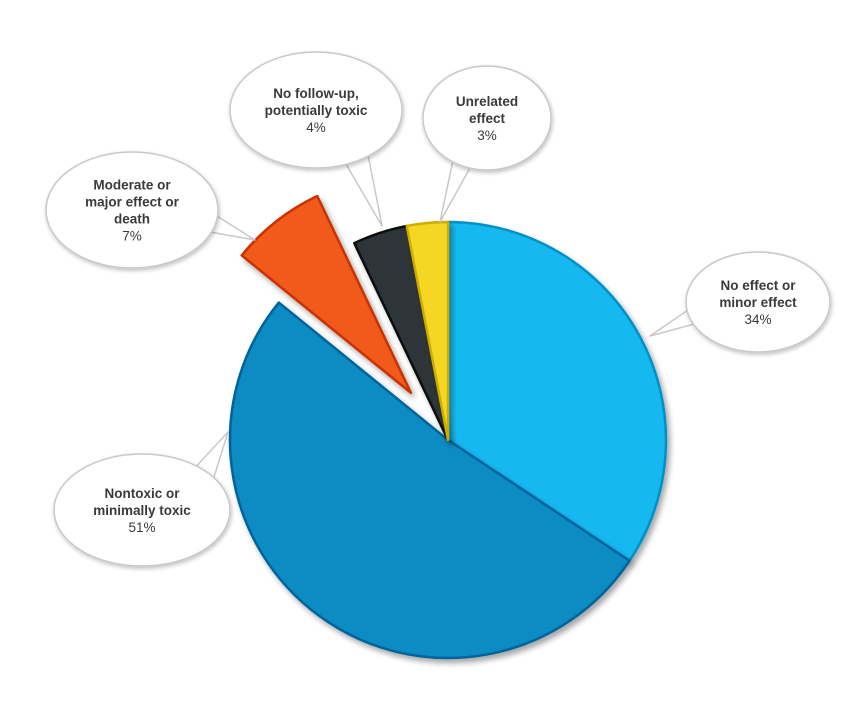  I want to click on slice-label-1-line-1: minimally toxic, so click(142, 510).